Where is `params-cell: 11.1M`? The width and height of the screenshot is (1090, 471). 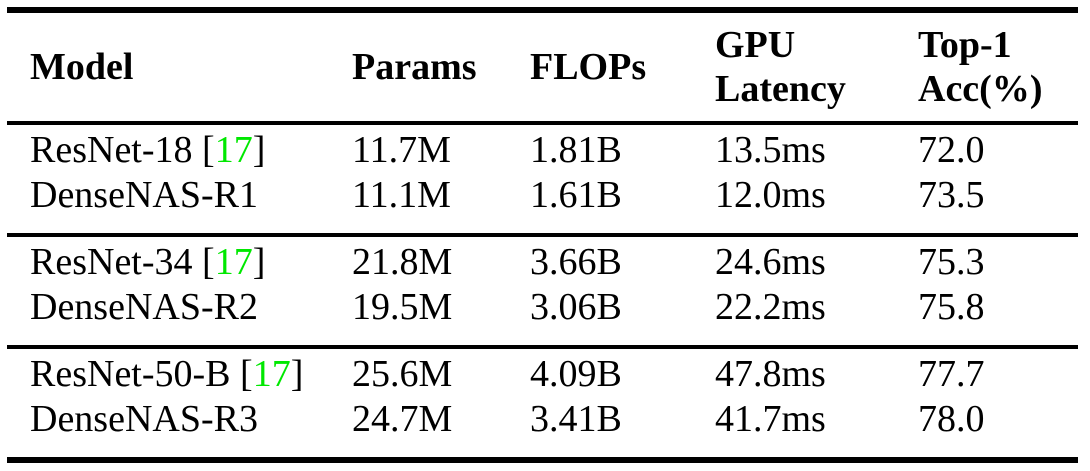
params-cell: 11.1M is located at coordinates (401, 195).